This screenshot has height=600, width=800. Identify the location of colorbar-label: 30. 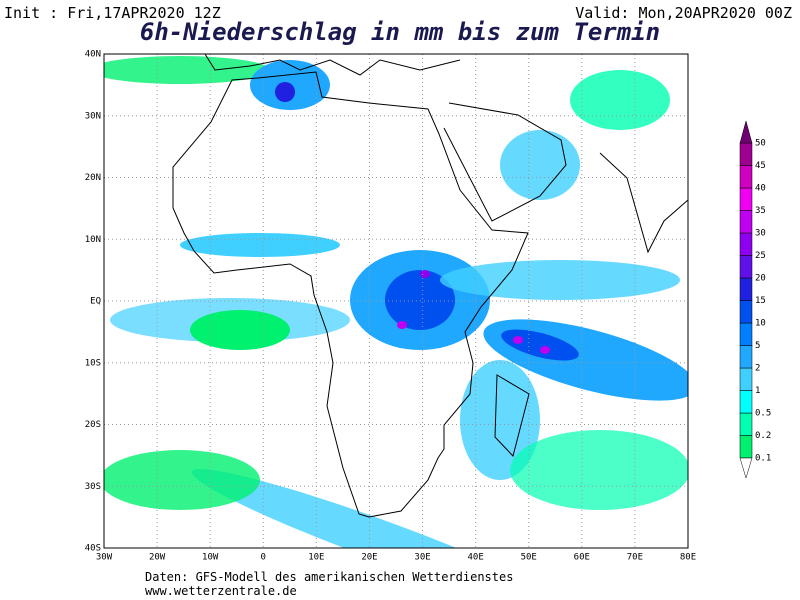
(760, 234).